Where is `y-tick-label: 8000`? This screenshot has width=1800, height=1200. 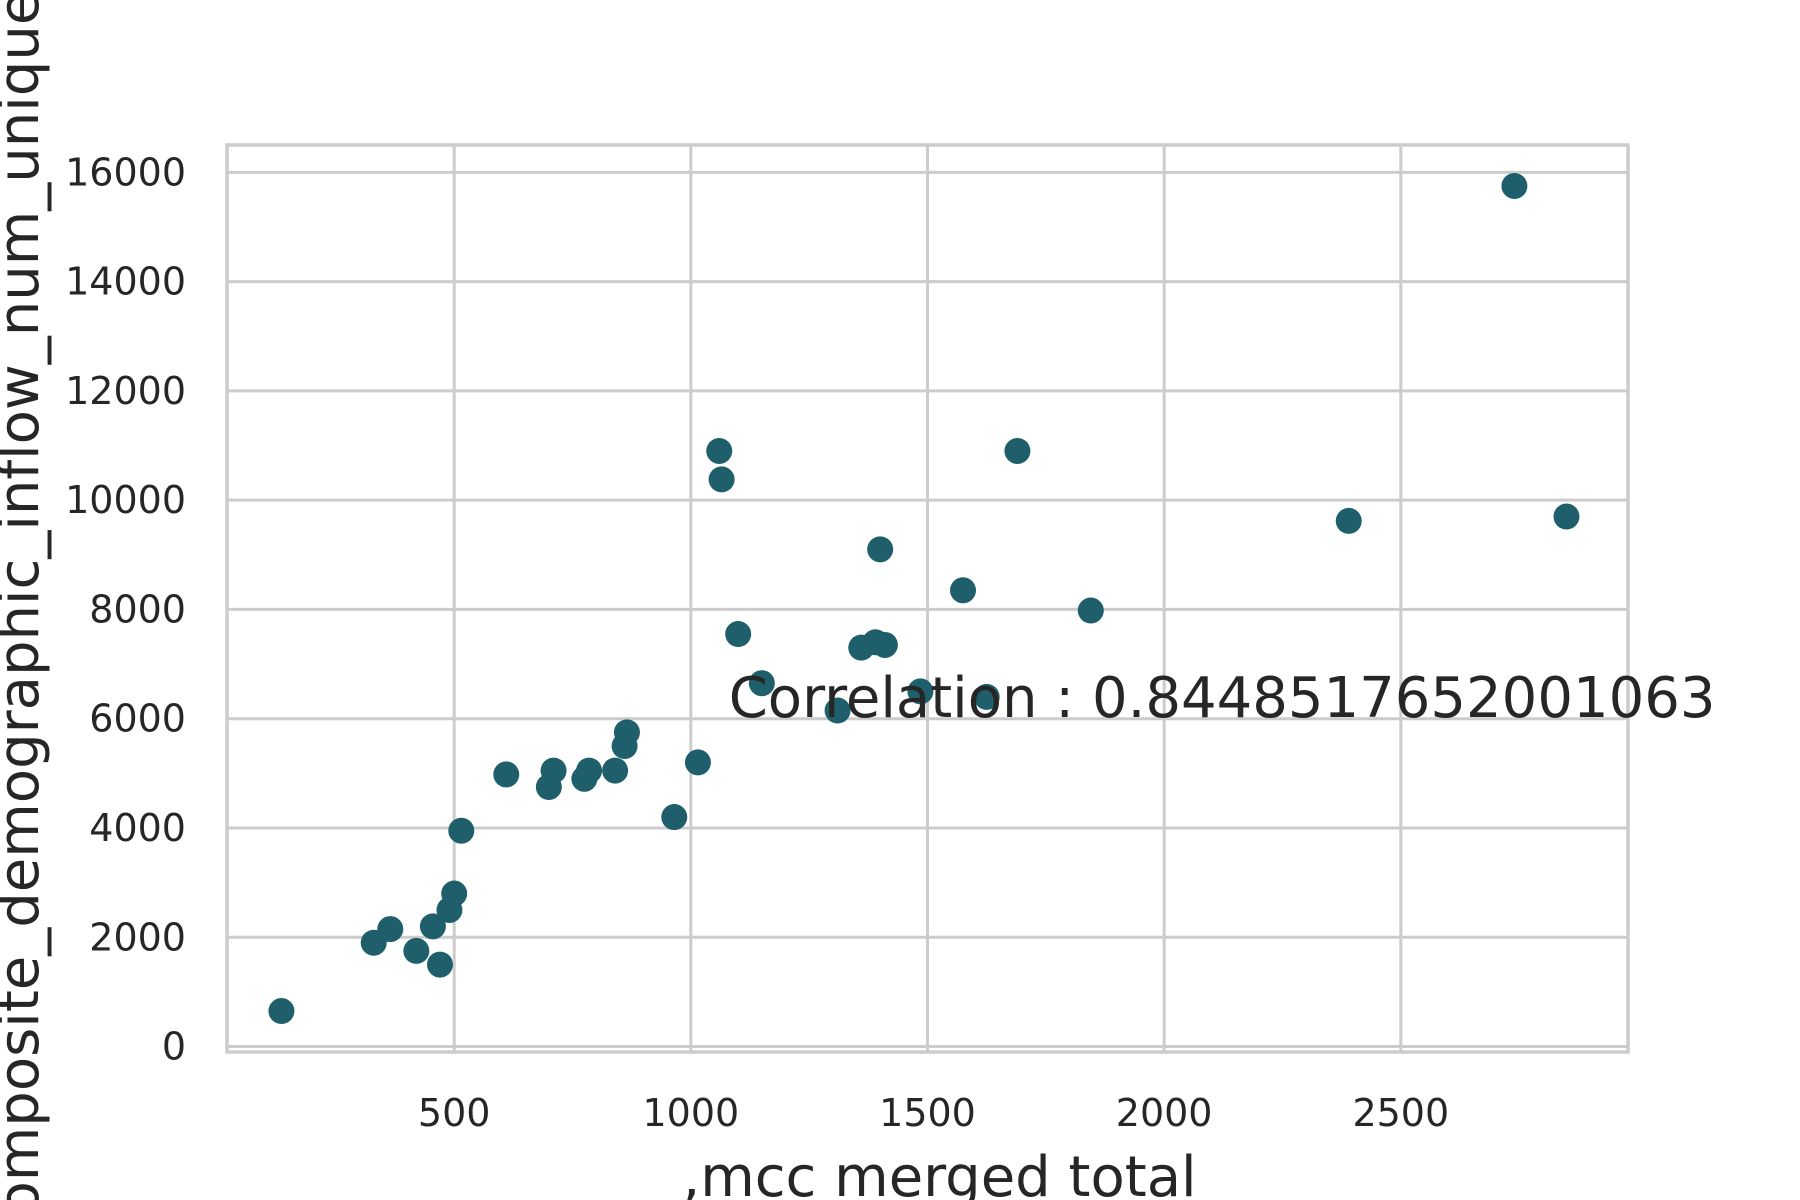
y-tick-label: 8000 is located at coordinates (137, 609).